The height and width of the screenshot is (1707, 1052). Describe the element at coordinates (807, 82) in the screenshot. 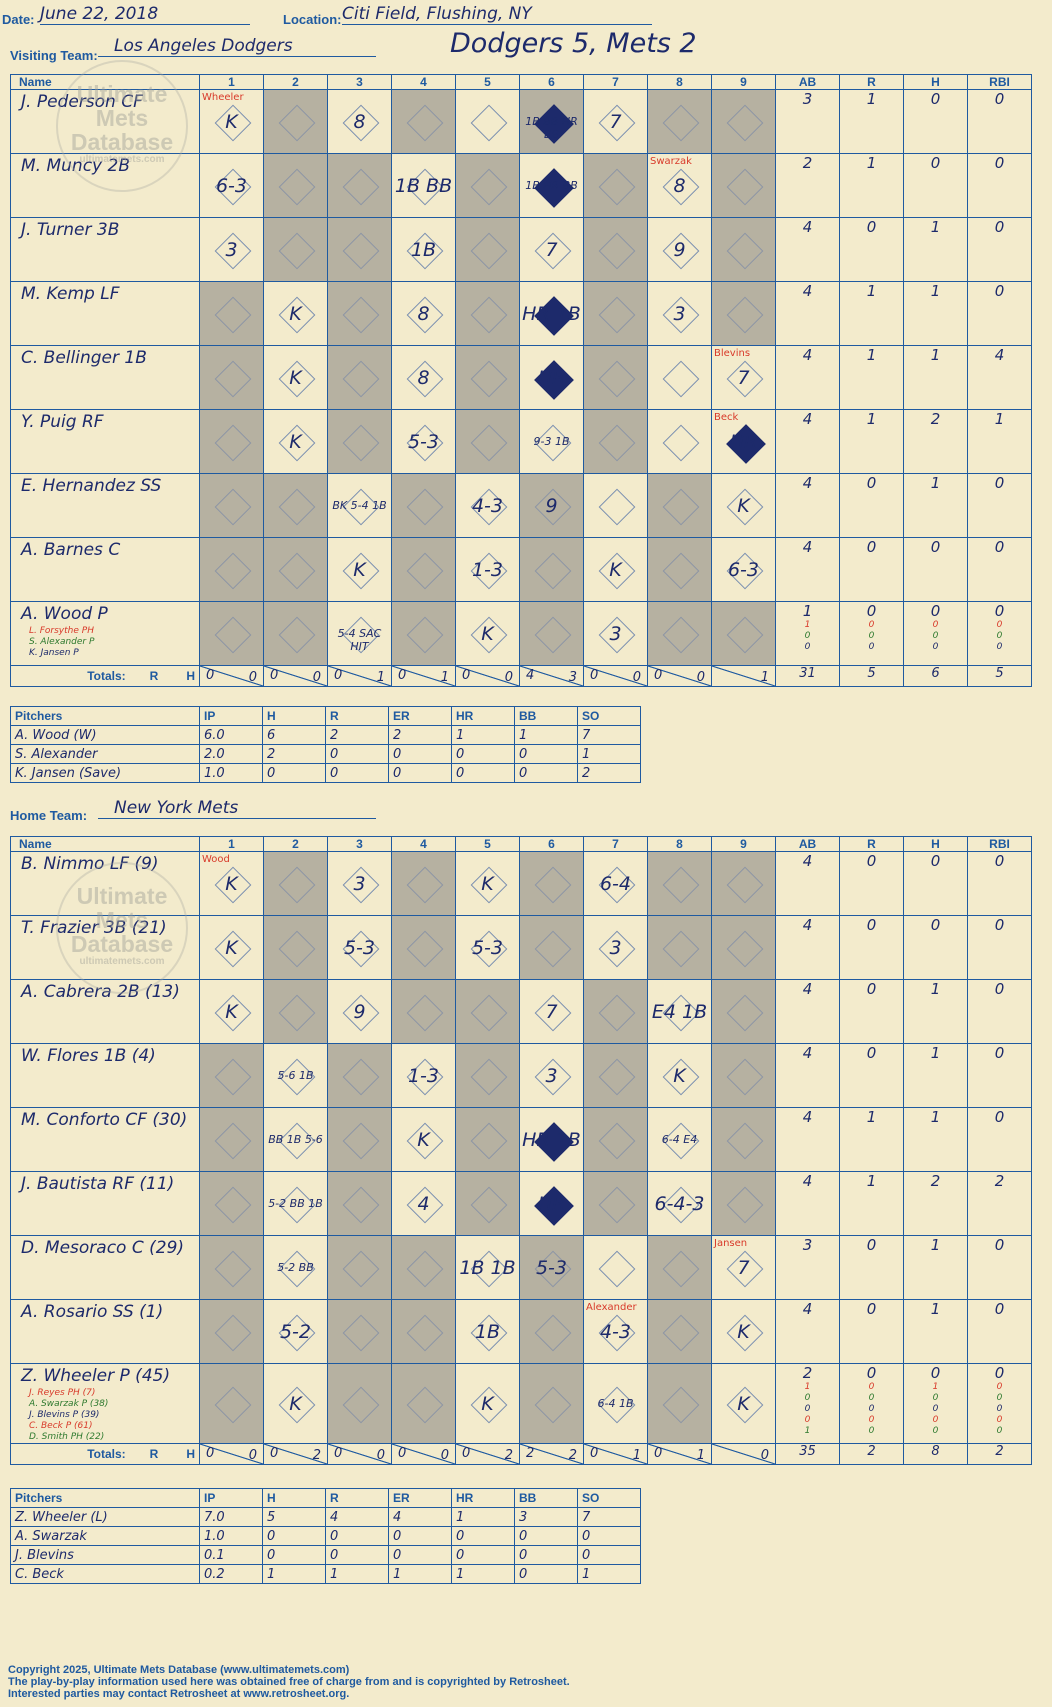

I see `stat-header: AB` at that location.